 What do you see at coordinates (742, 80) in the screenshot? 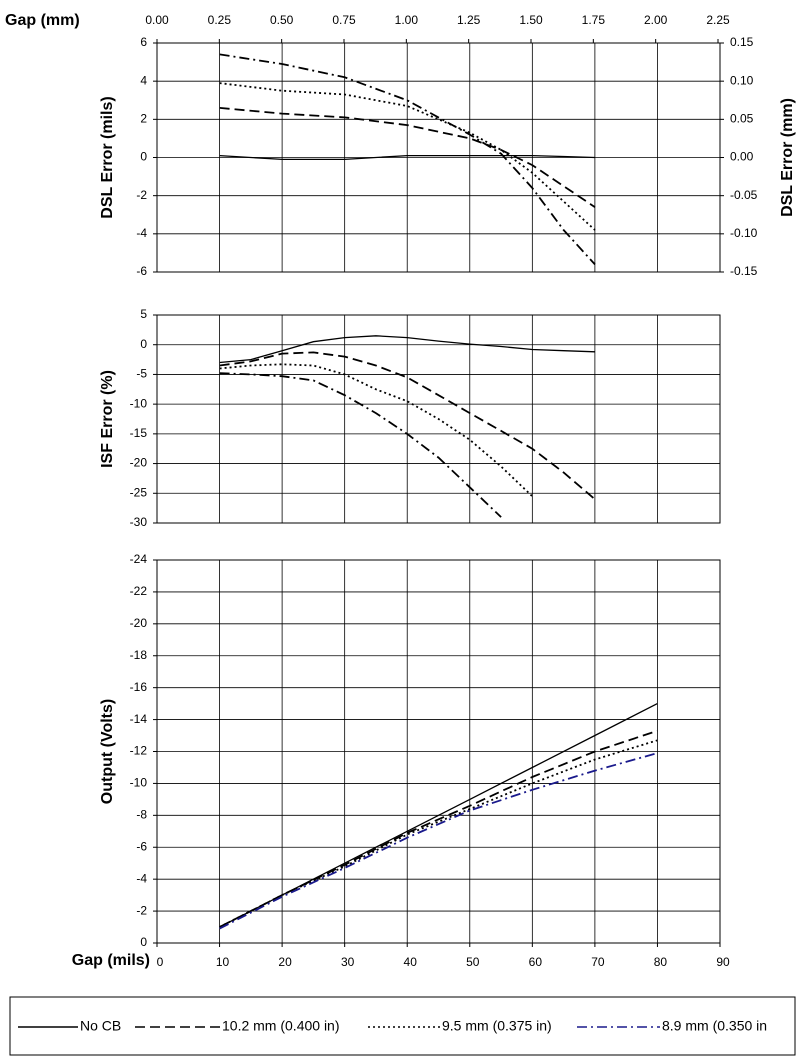
I see `y2-tick-label: 0.10` at bounding box center [742, 80].